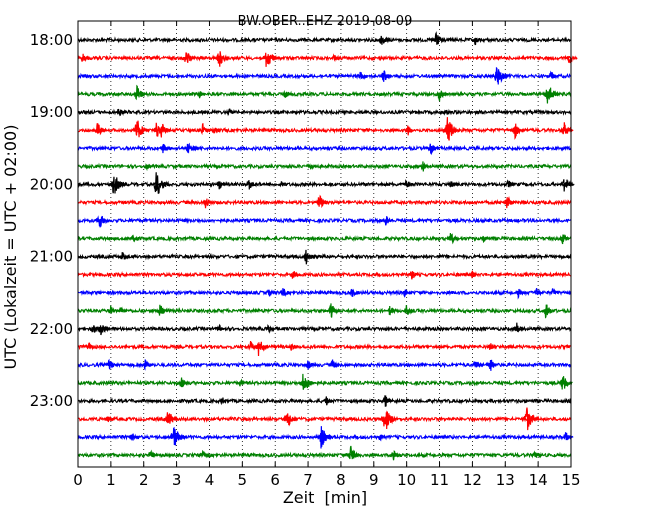  Describe the element at coordinates (51, 112) in the screenshot. I see `y-tick-label: 19:00` at that location.